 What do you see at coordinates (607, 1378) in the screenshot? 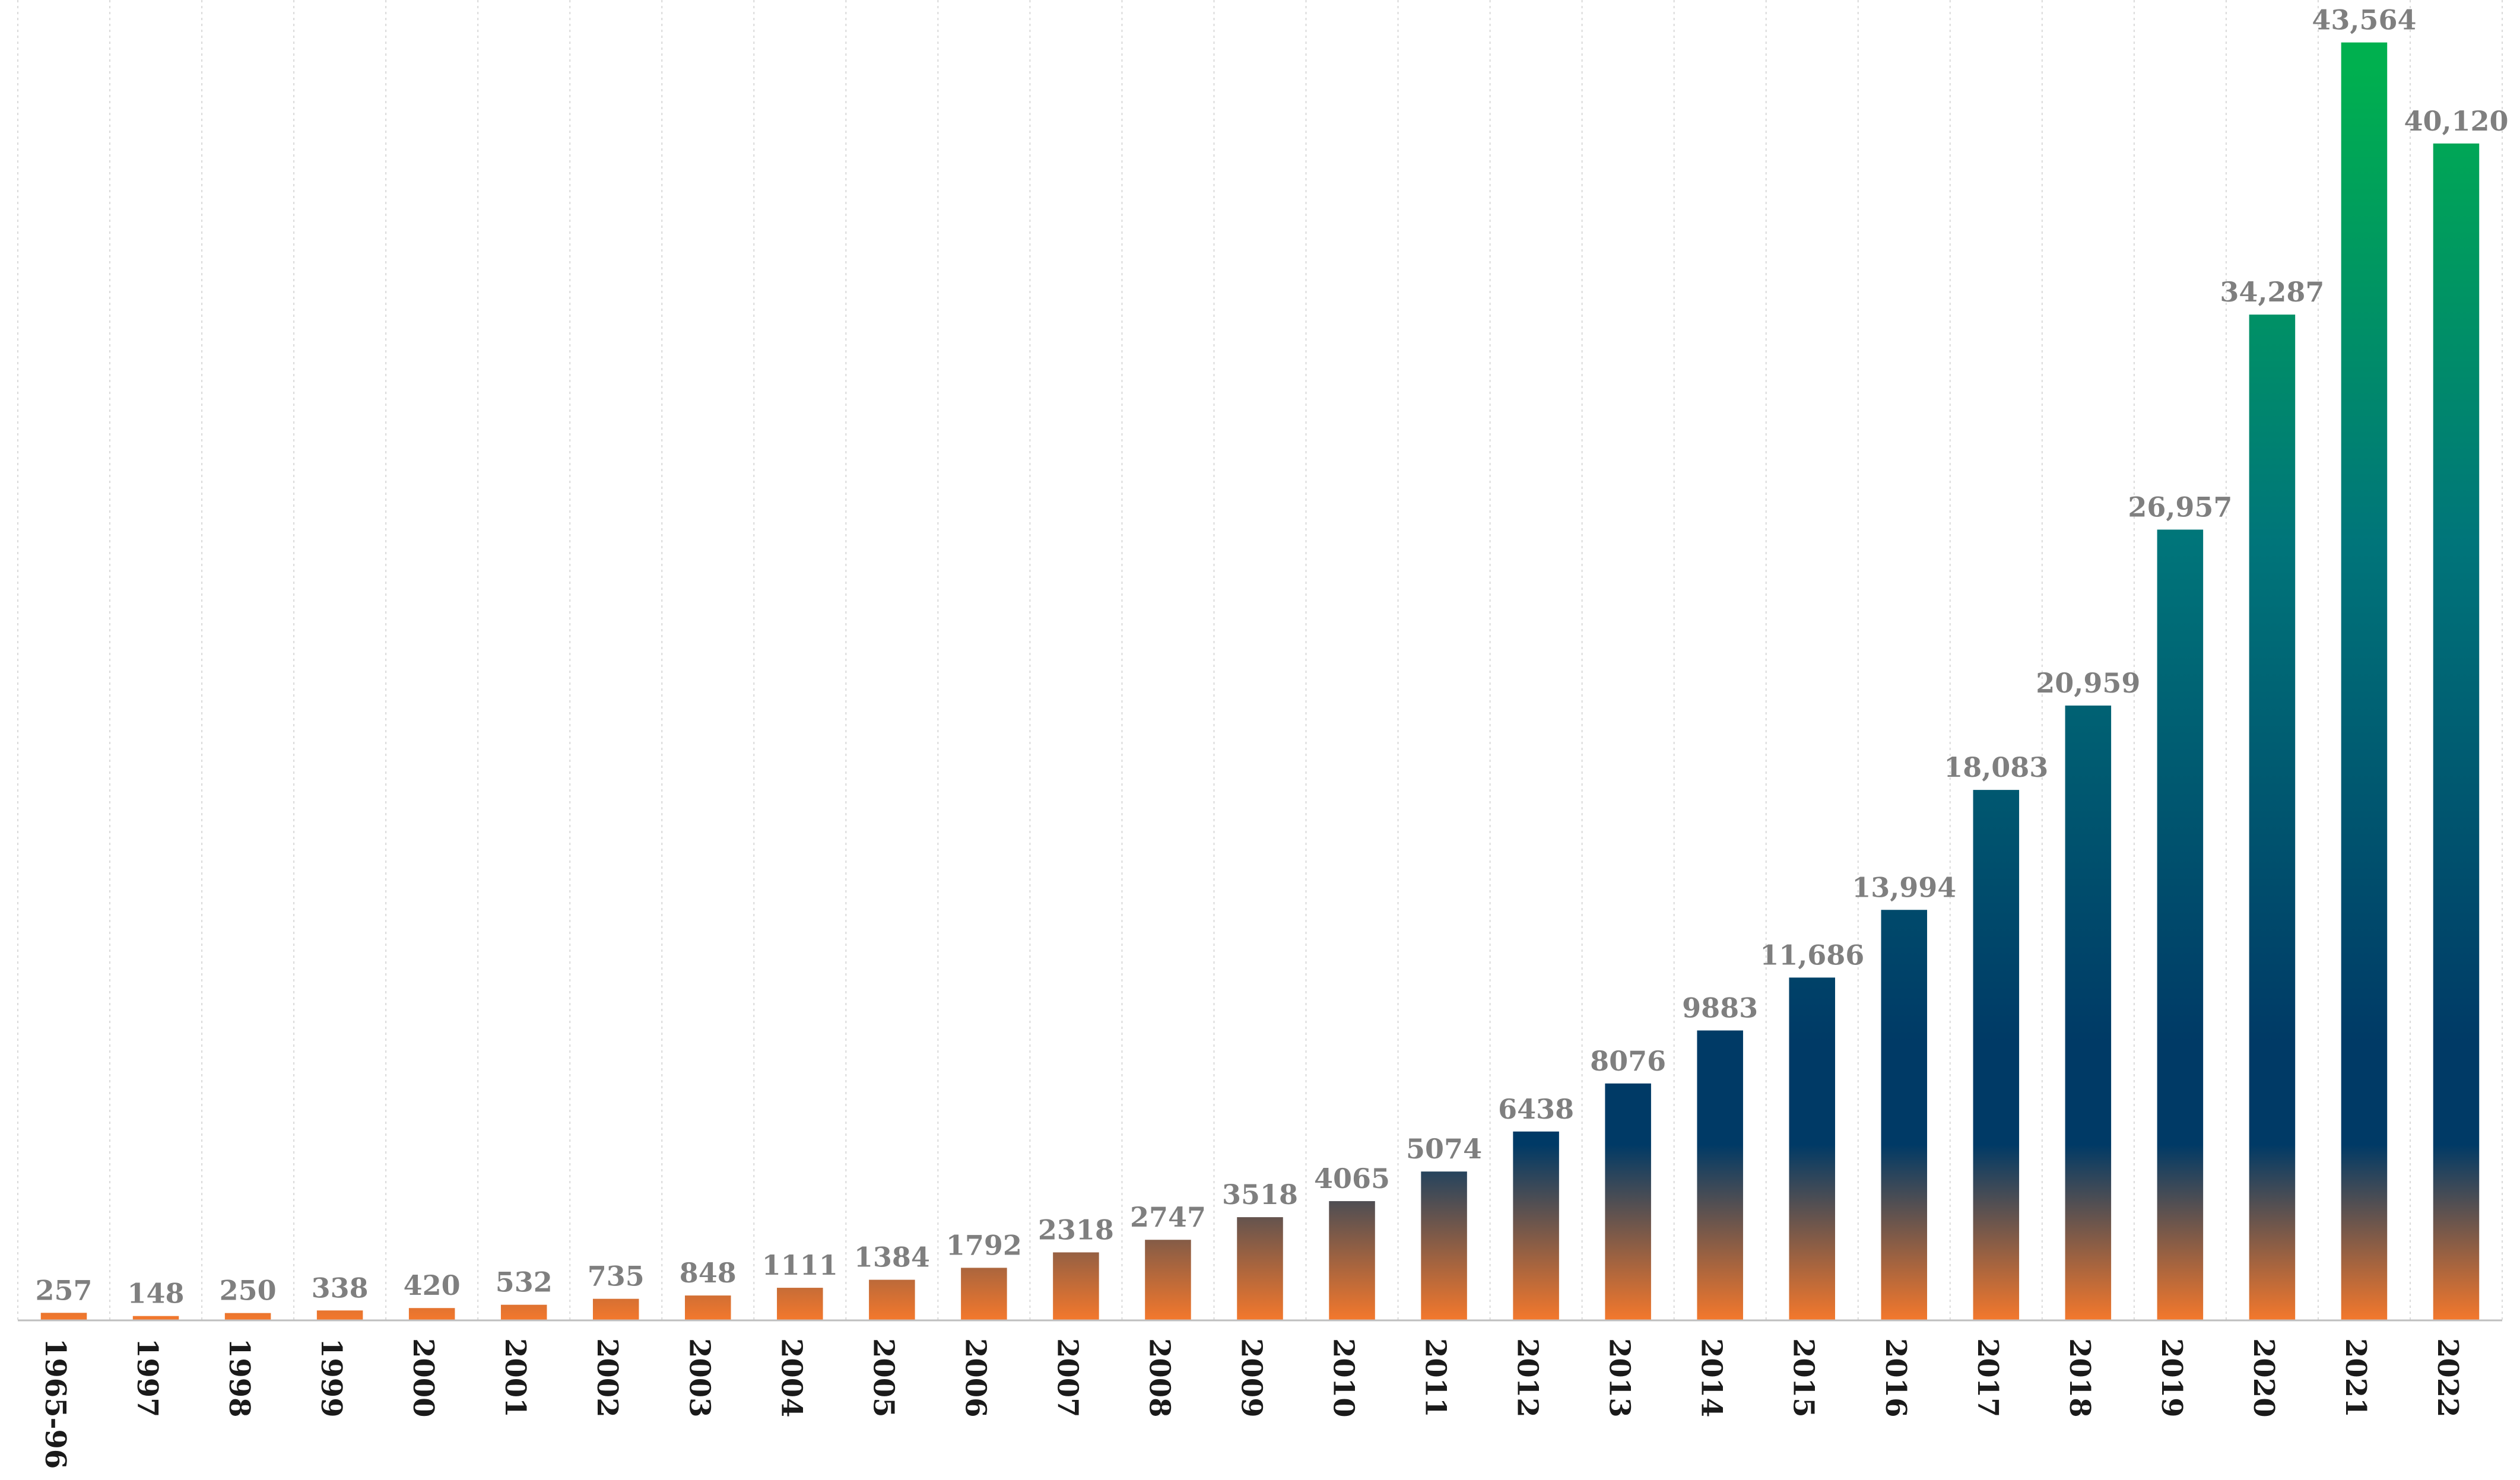
I see `x-tick-label: 2002` at bounding box center [607, 1378].